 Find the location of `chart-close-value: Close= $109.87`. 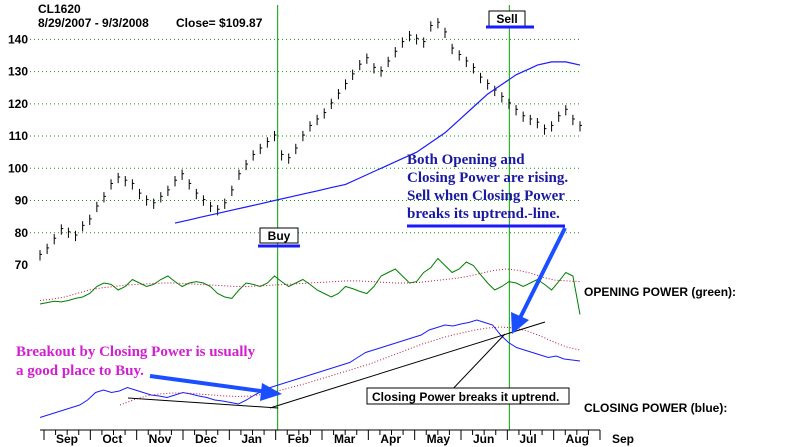

chart-close-value: Close= $109.87 is located at coordinates (219, 23).